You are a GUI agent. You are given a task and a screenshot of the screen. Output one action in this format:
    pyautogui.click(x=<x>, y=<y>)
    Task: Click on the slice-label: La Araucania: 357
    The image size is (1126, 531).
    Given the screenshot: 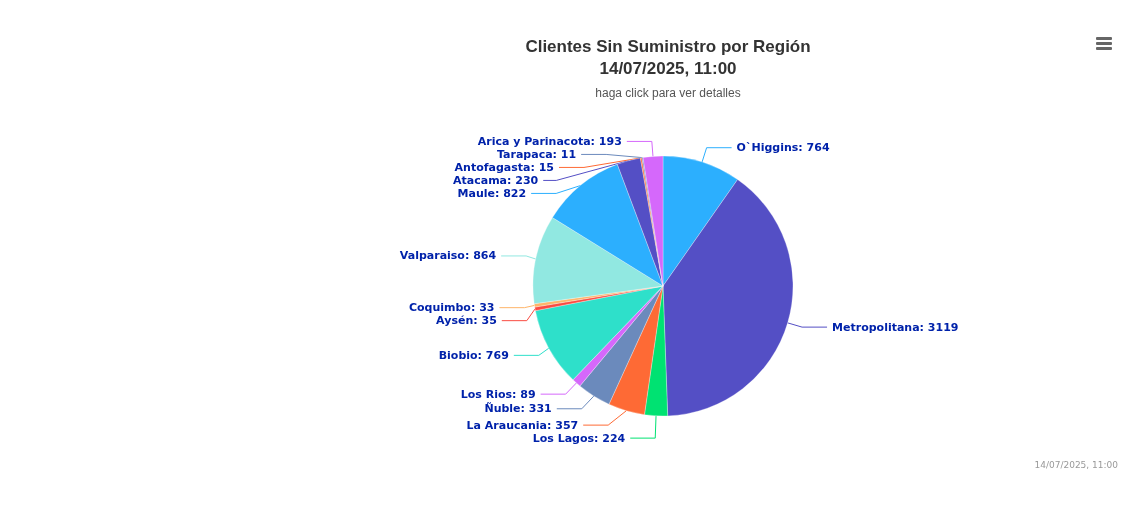 What is the action you would take?
    pyautogui.click(x=522, y=425)
    